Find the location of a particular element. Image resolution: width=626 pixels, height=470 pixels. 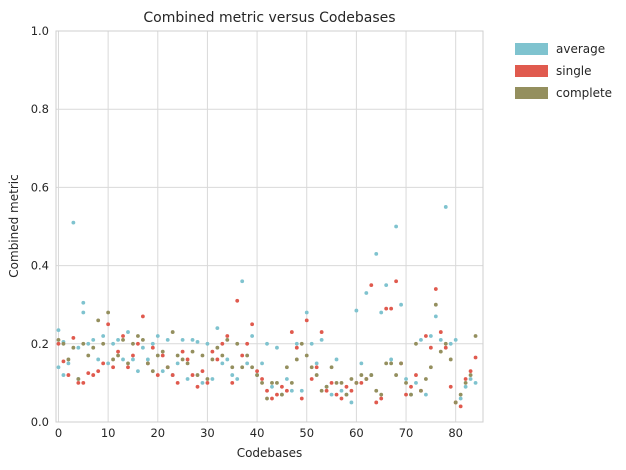

y-tick-label: 0.8 is located at coordinates (40, 109).